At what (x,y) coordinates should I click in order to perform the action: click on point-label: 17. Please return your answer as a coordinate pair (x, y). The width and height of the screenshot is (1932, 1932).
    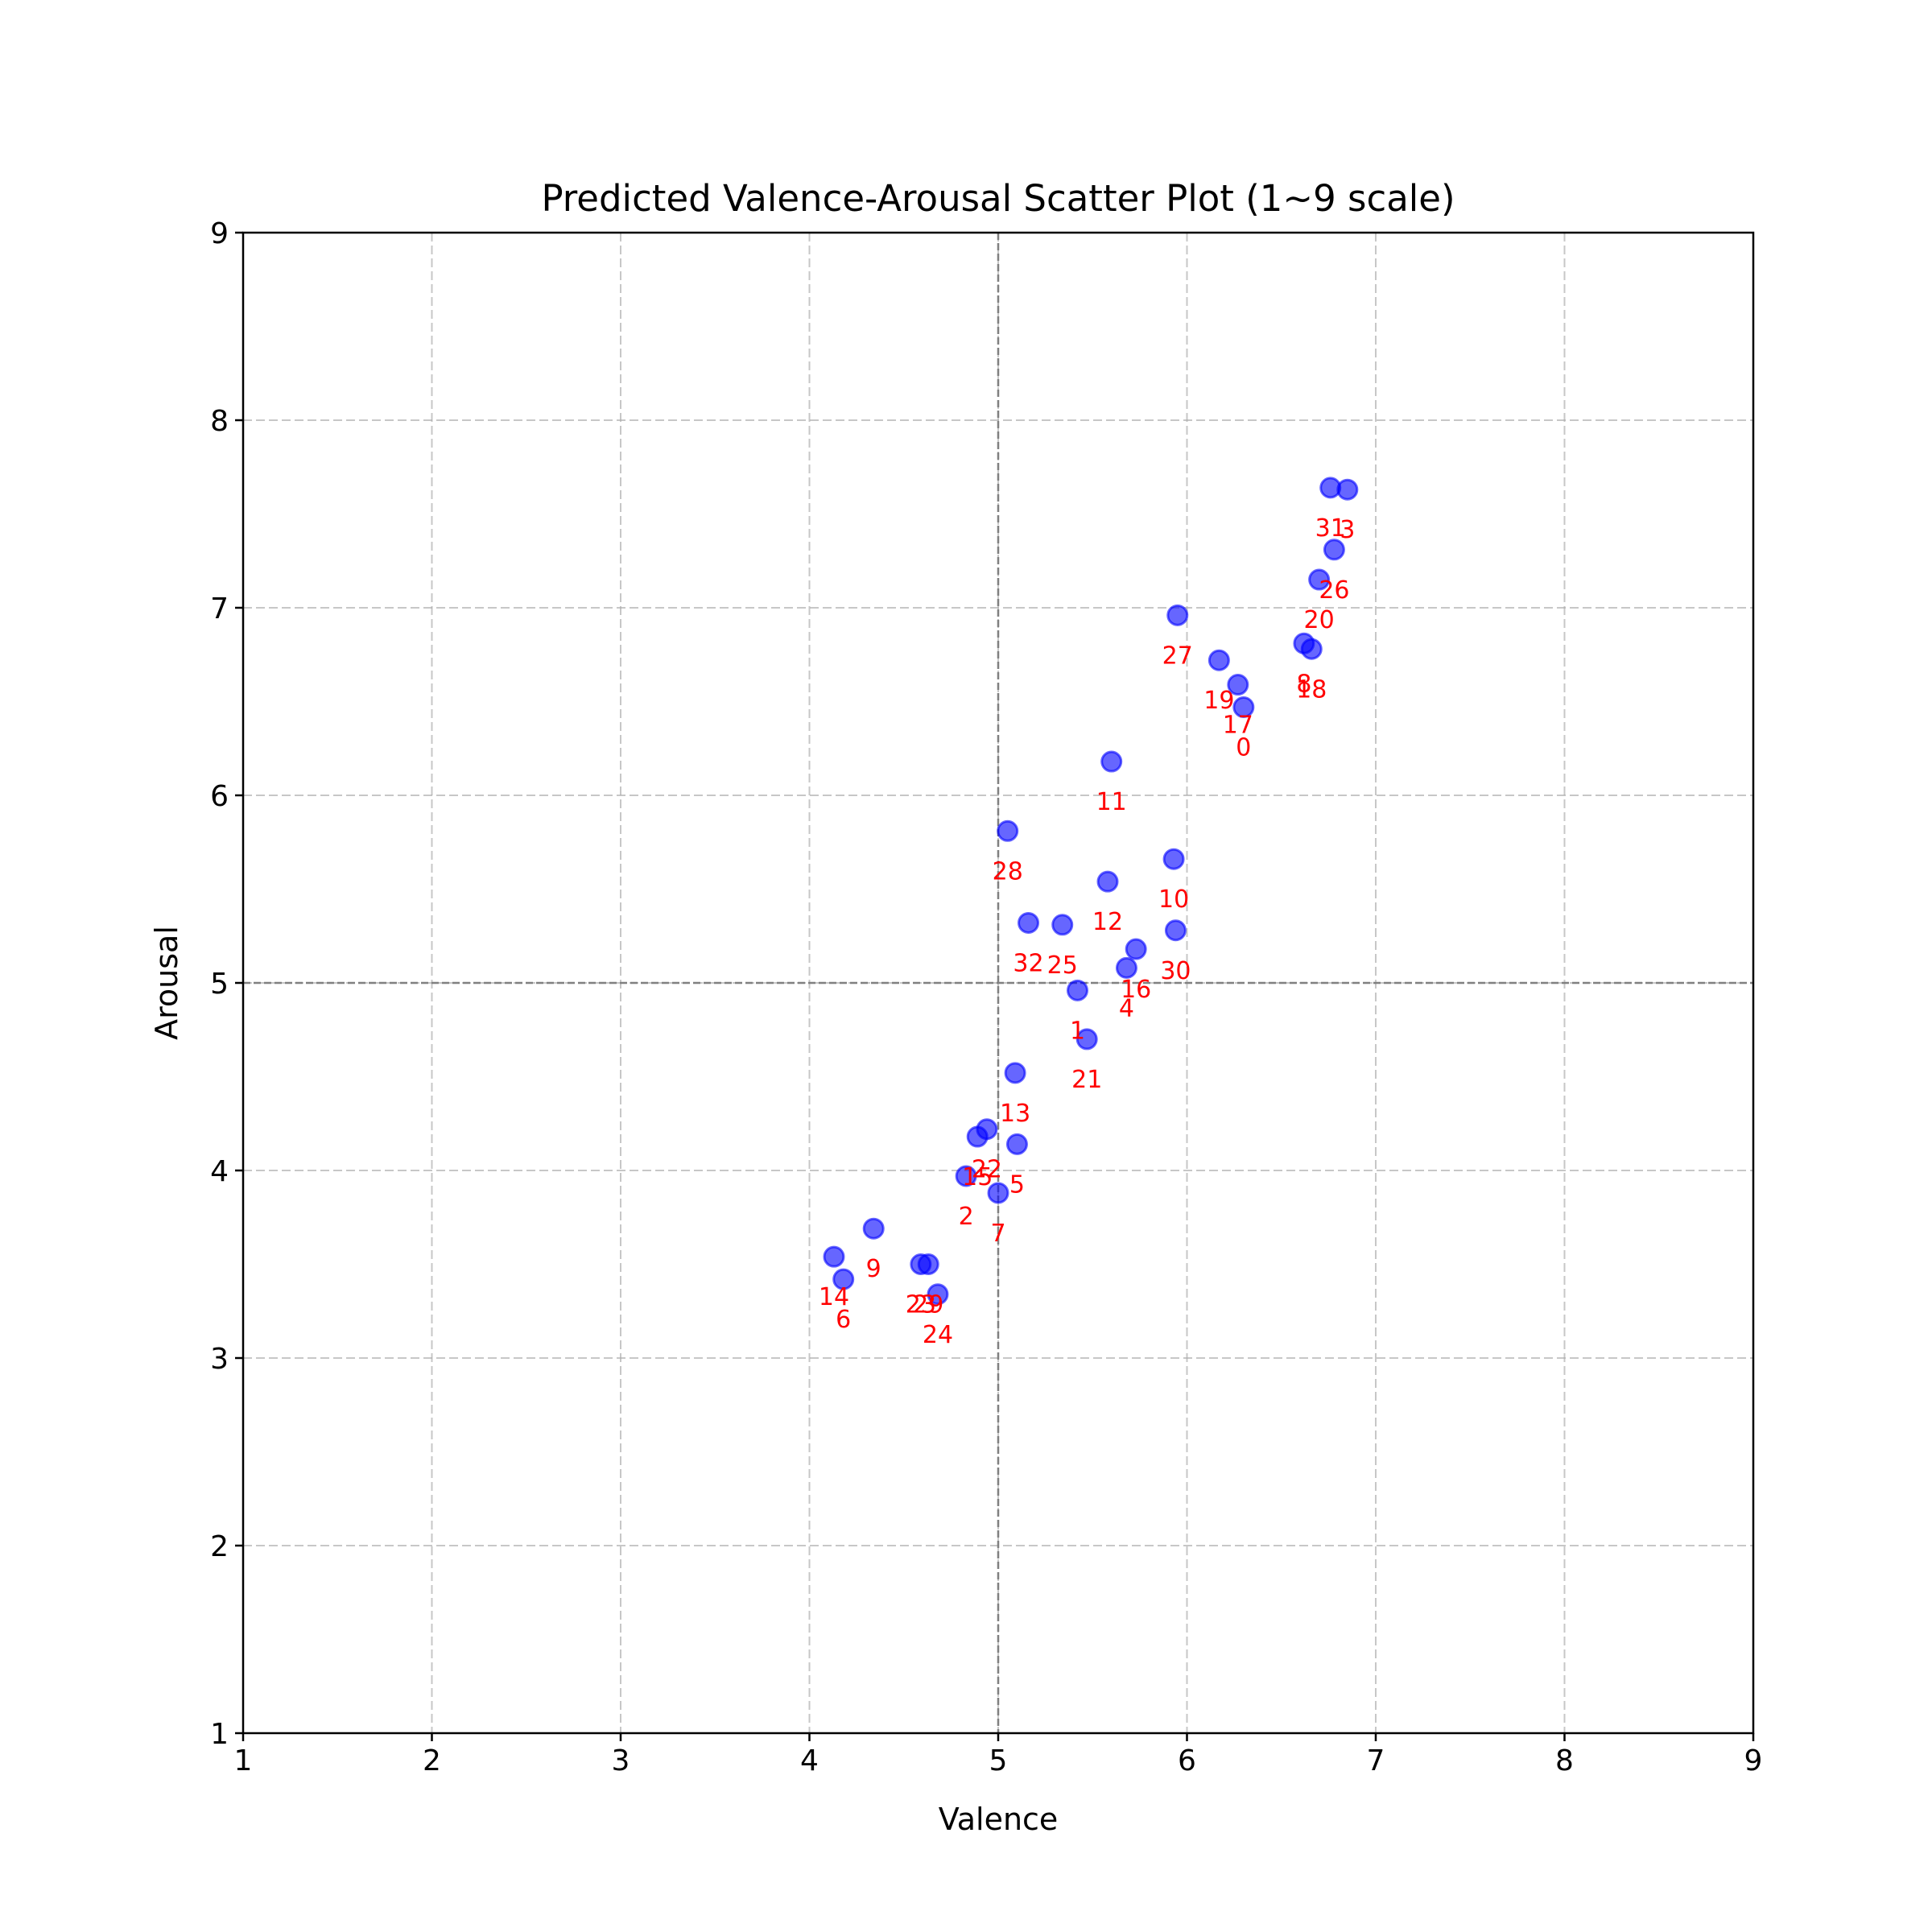
    Looking at the image, I should click on (1238, 726).